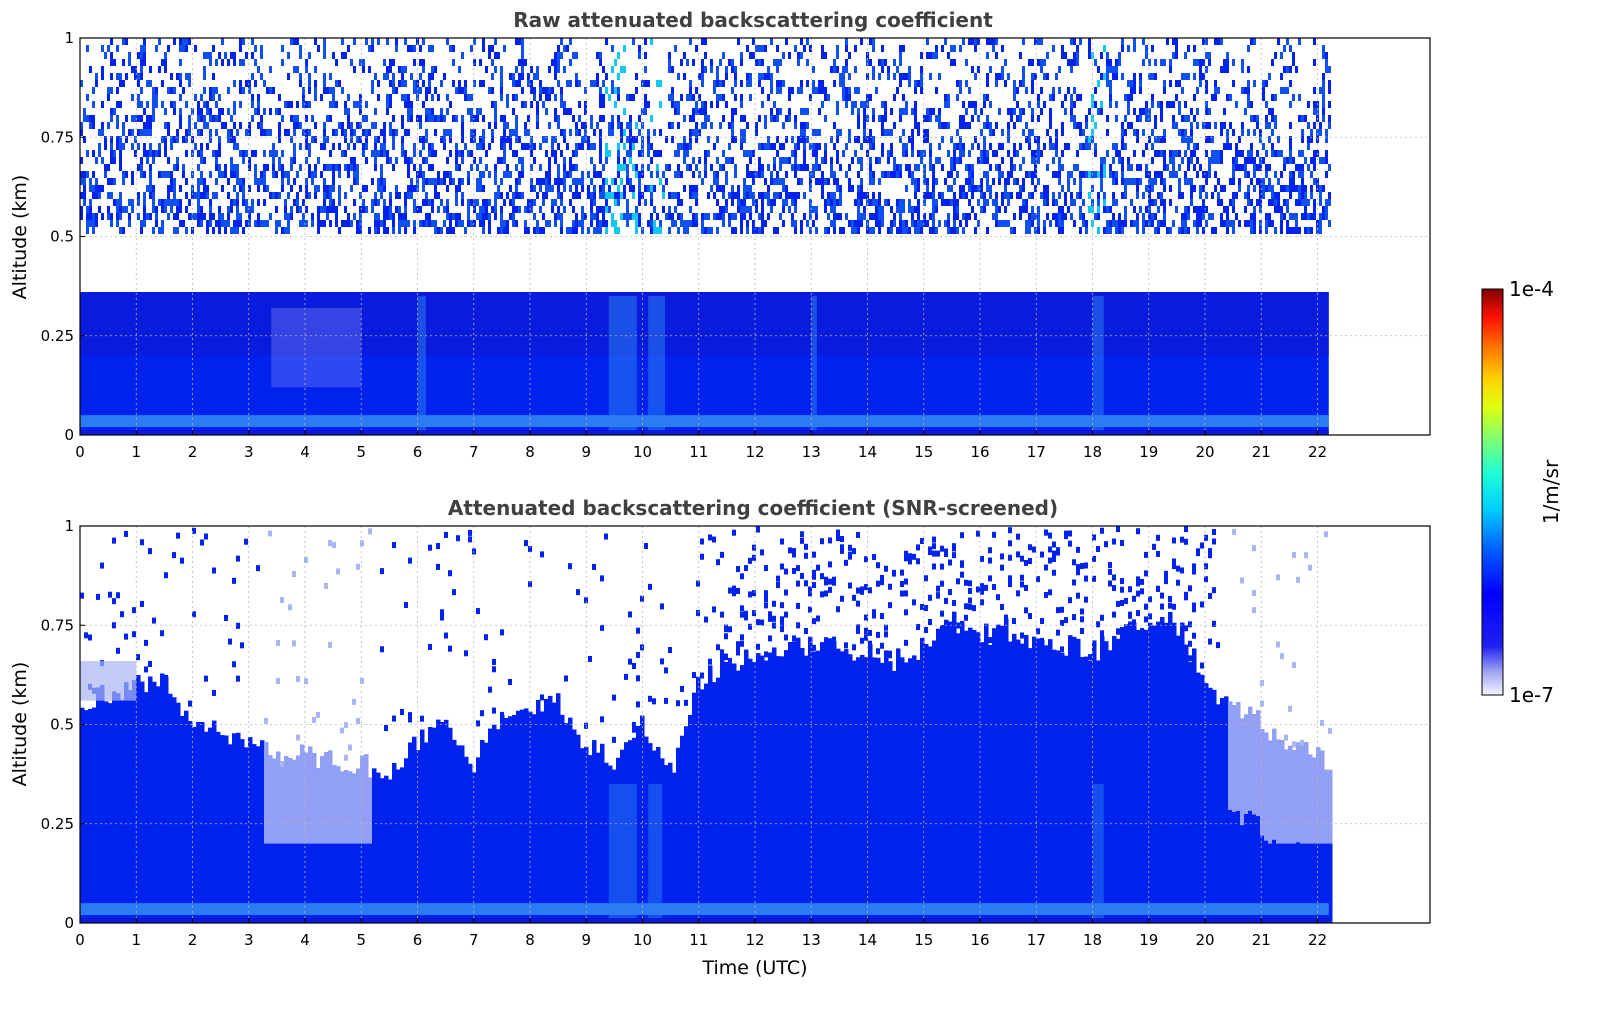 This screenshot has width=1621, height=1020. I want to click on y-tick-label: 1, so click(69, 38).